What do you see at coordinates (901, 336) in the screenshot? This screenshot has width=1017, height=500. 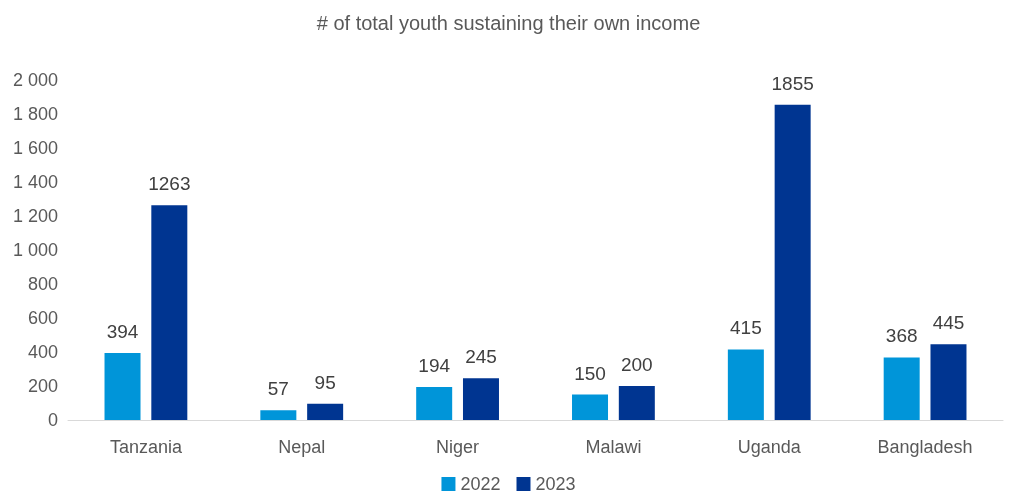 I see `data-label: 368` at bounding box center [901, 336].